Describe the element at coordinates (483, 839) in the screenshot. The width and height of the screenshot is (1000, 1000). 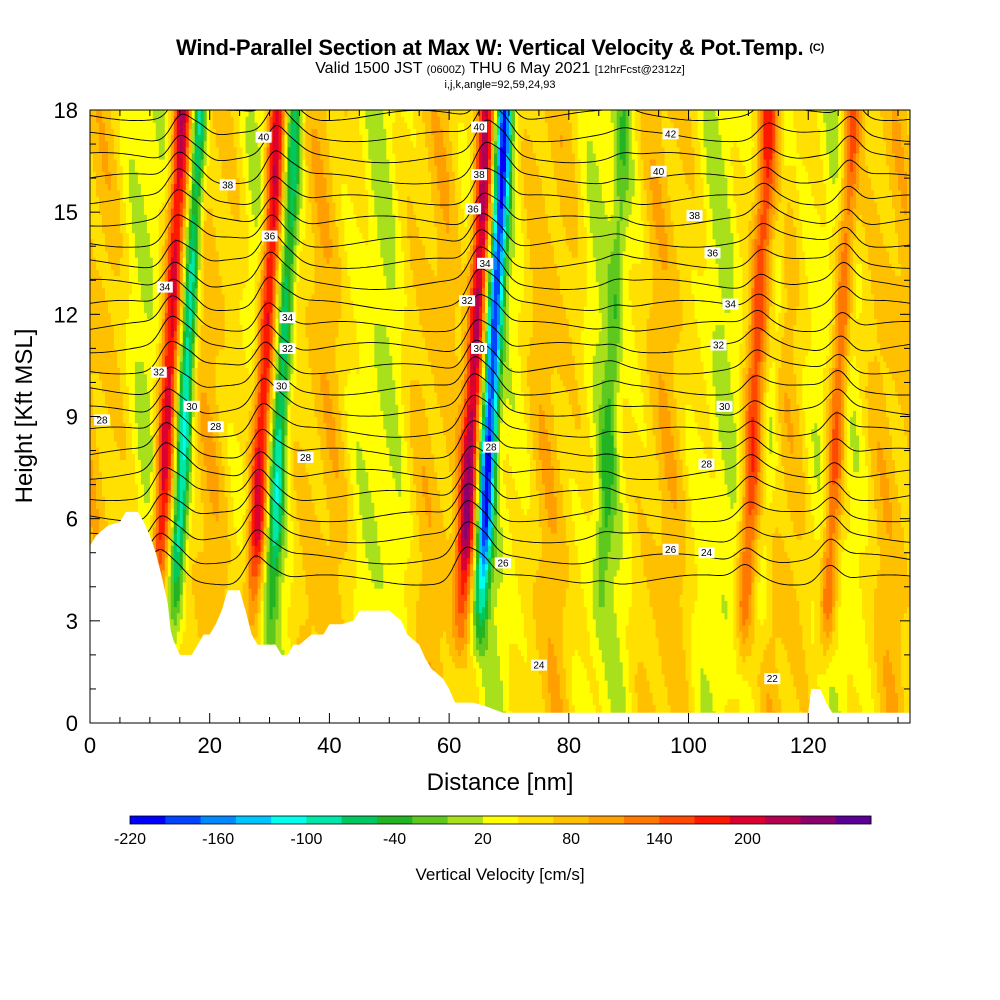
I see `colorbar-tick-label: 20` at that location.